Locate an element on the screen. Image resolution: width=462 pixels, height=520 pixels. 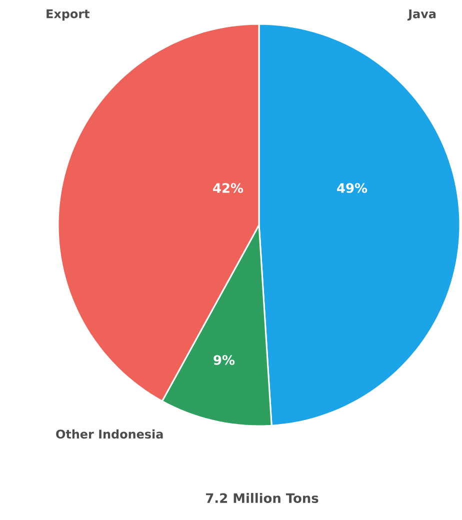
data-label: 9% is located at coordinates (224, 360).